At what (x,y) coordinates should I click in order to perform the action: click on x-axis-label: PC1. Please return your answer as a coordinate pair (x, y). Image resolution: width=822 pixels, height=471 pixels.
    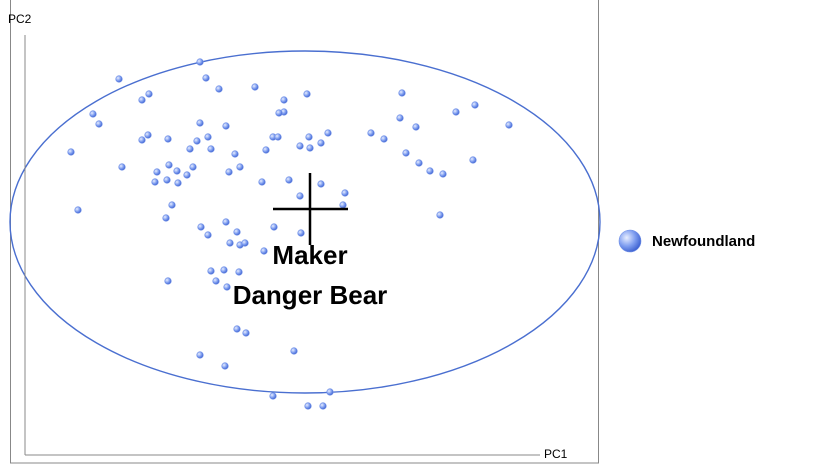
    Looking at the image, I should click on (556, 454).